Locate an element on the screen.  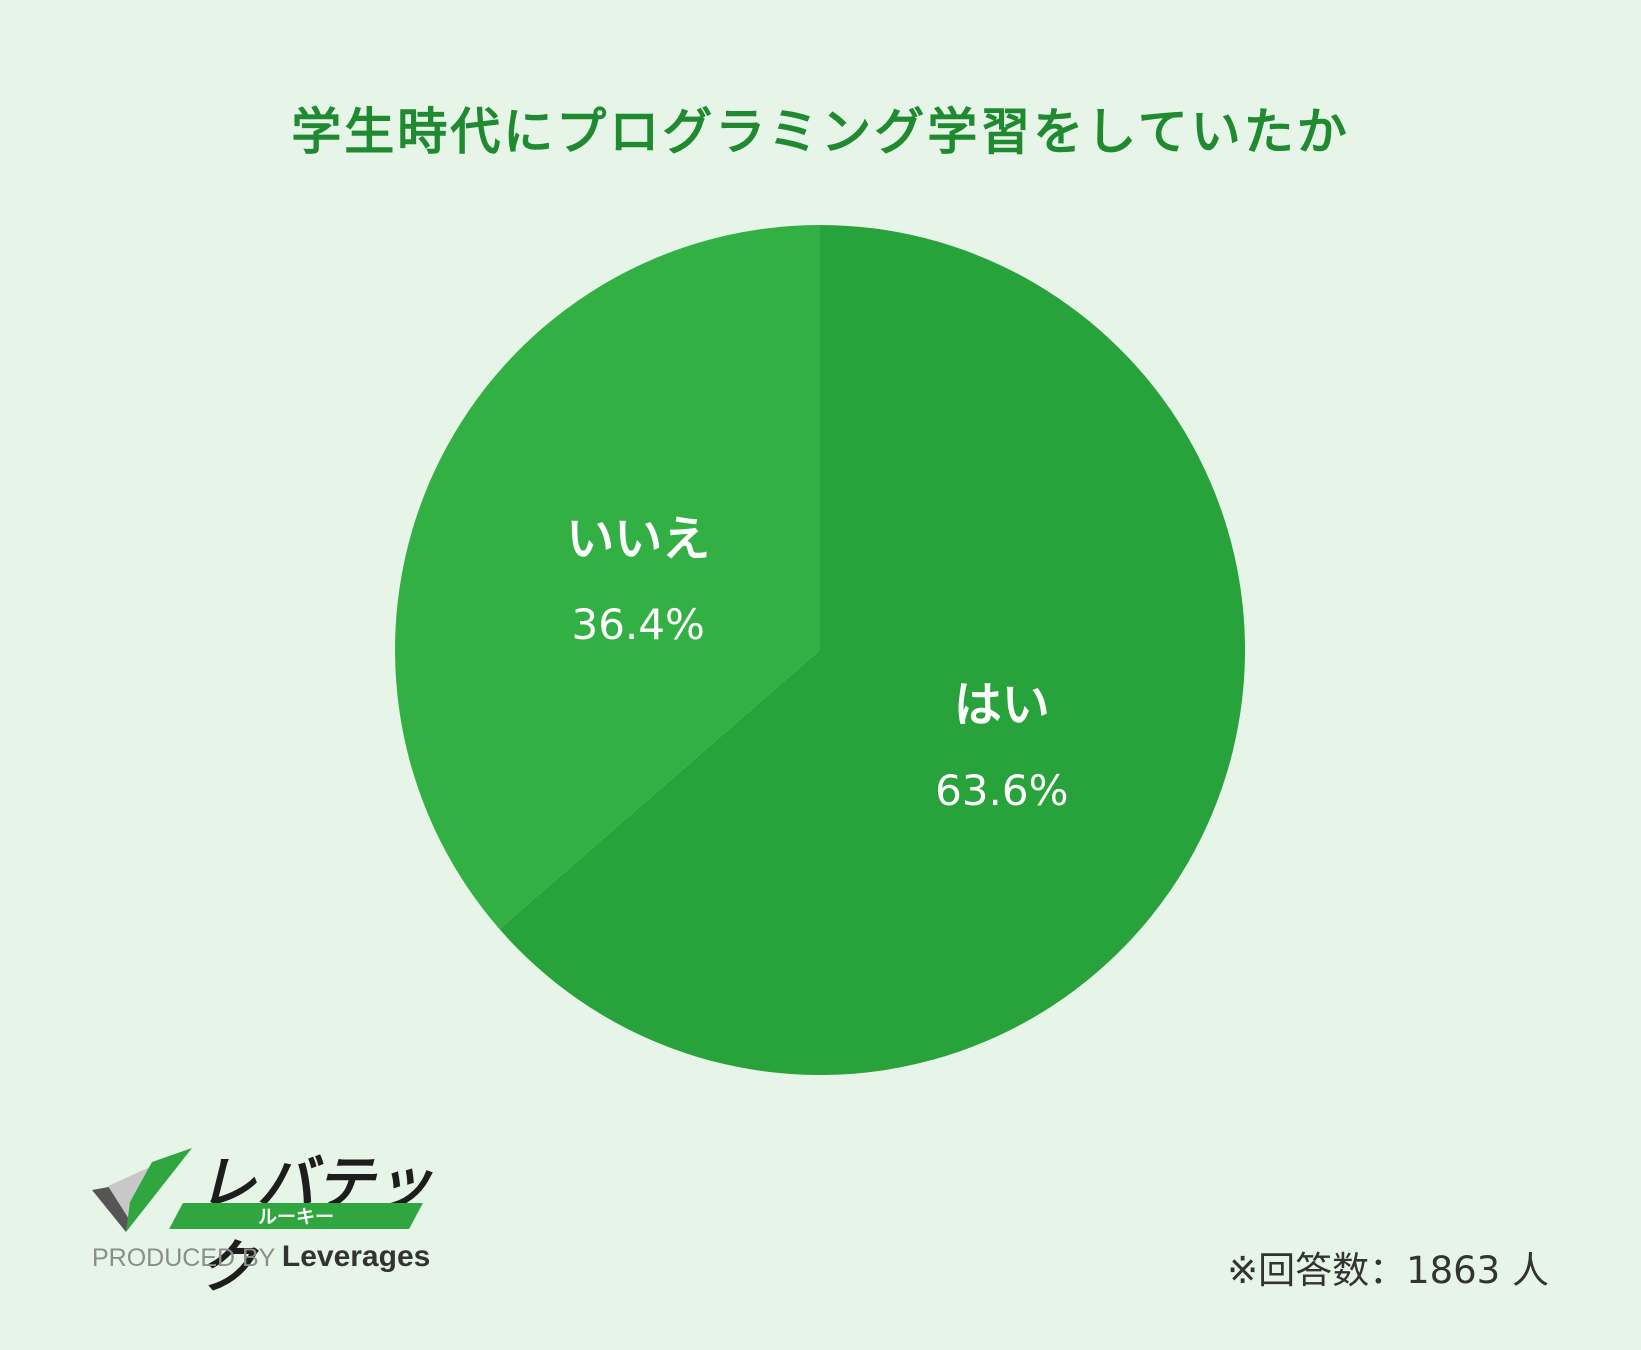
produced-by: PRODUCED BY Leverages is located at coordinates (261, 1257).